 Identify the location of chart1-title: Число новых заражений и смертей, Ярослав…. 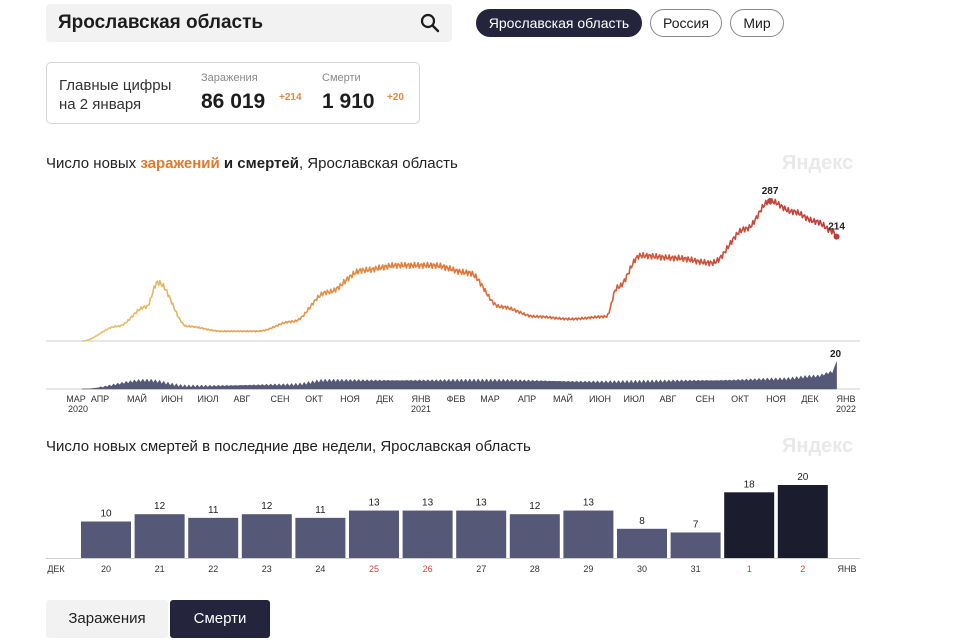
(252, 163).